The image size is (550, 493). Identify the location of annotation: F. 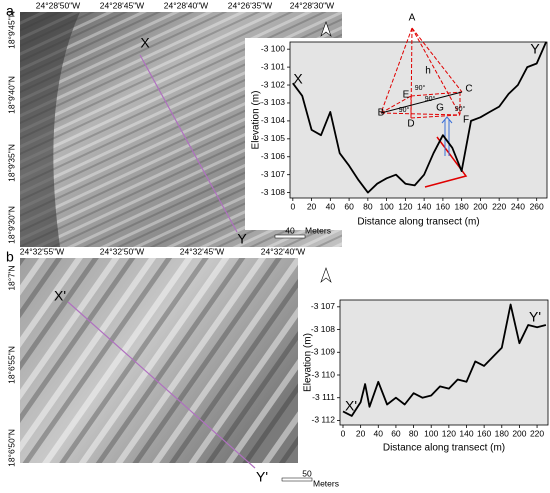
(466, 120).